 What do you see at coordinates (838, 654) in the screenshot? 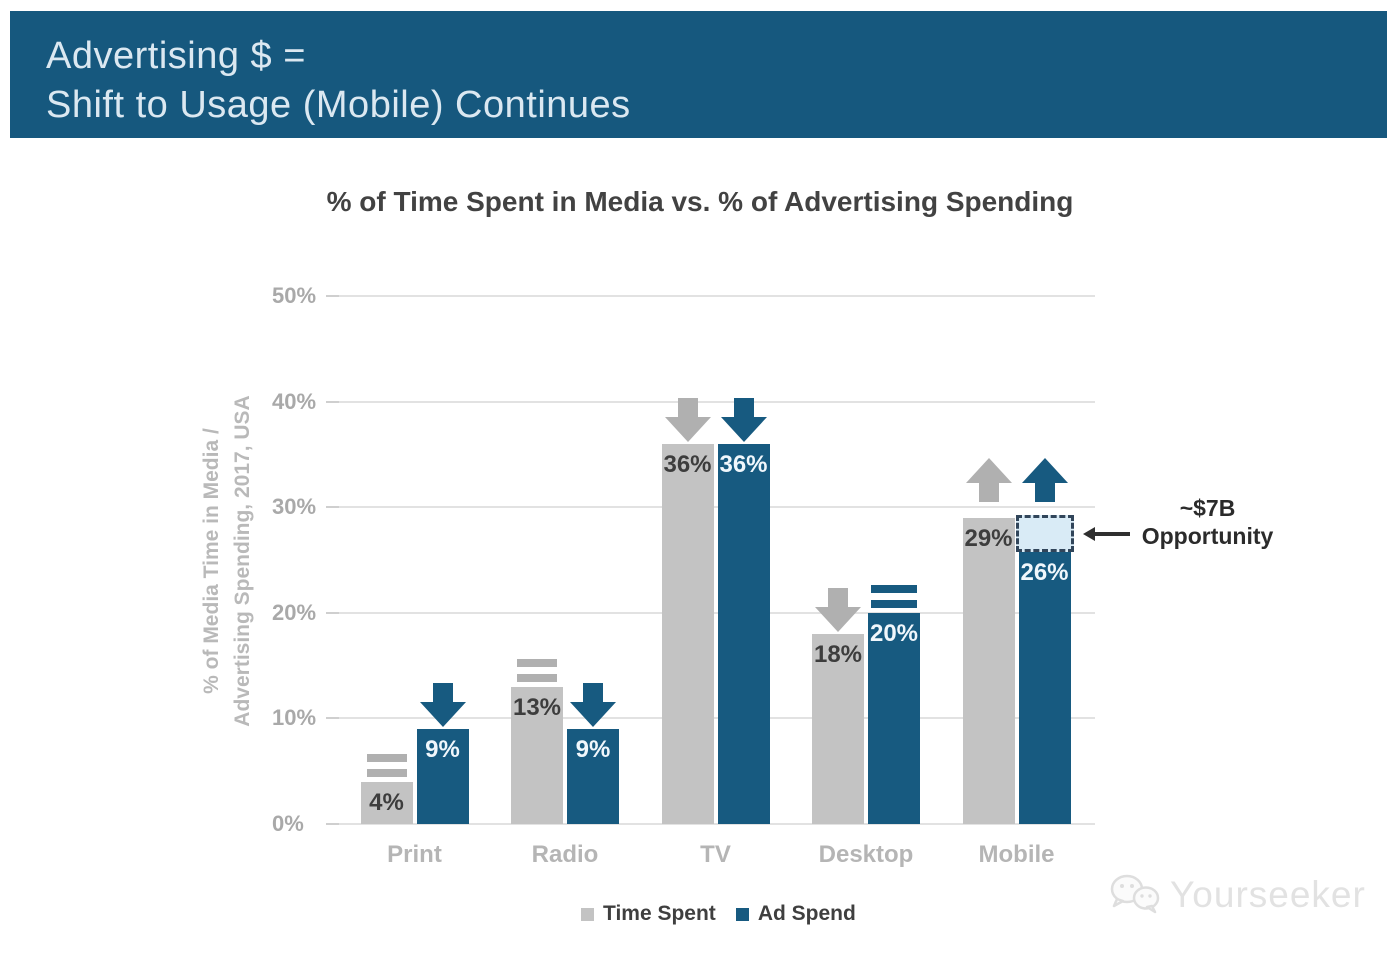
I see `bar-value-time-spent-desktop: 18%` at bounding box center [838, 654].